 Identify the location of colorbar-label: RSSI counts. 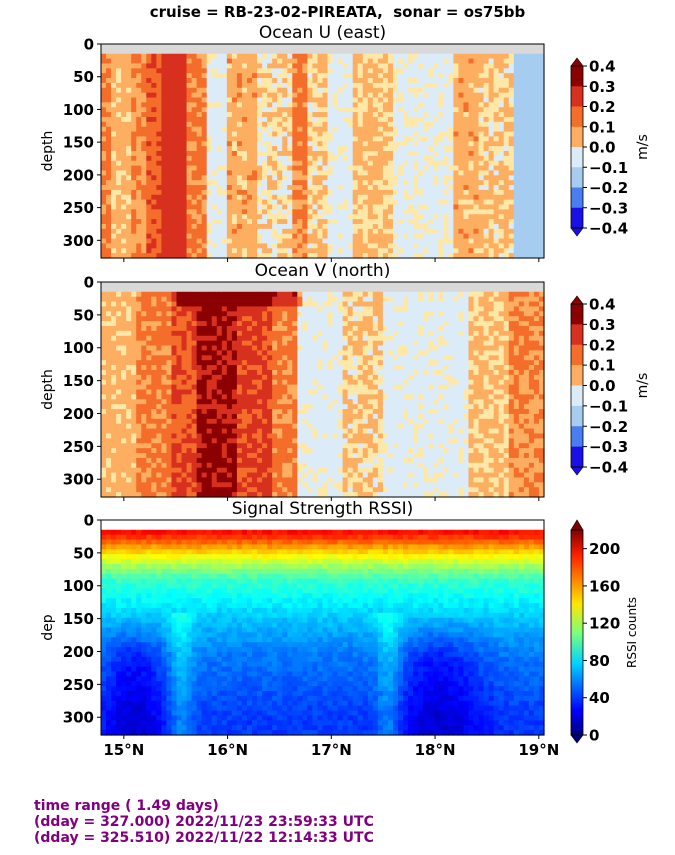
(632, 632).